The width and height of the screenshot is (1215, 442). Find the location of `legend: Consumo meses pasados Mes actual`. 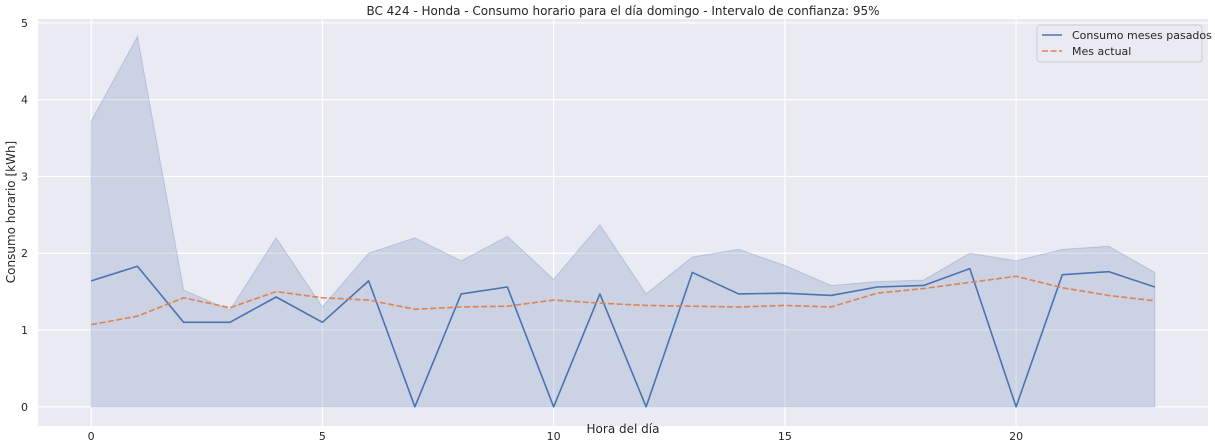

legend: Consumo meses pasados Mes actual is located at coordinates (1124, 43).